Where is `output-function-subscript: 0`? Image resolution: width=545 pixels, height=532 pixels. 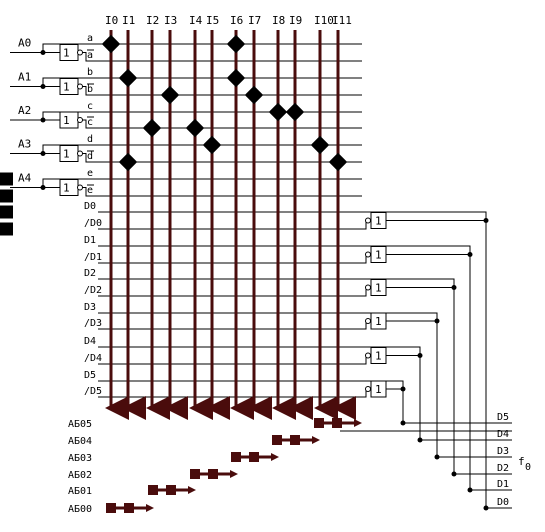
output-function-subscript: 0 is located at coordinates (528, 467).